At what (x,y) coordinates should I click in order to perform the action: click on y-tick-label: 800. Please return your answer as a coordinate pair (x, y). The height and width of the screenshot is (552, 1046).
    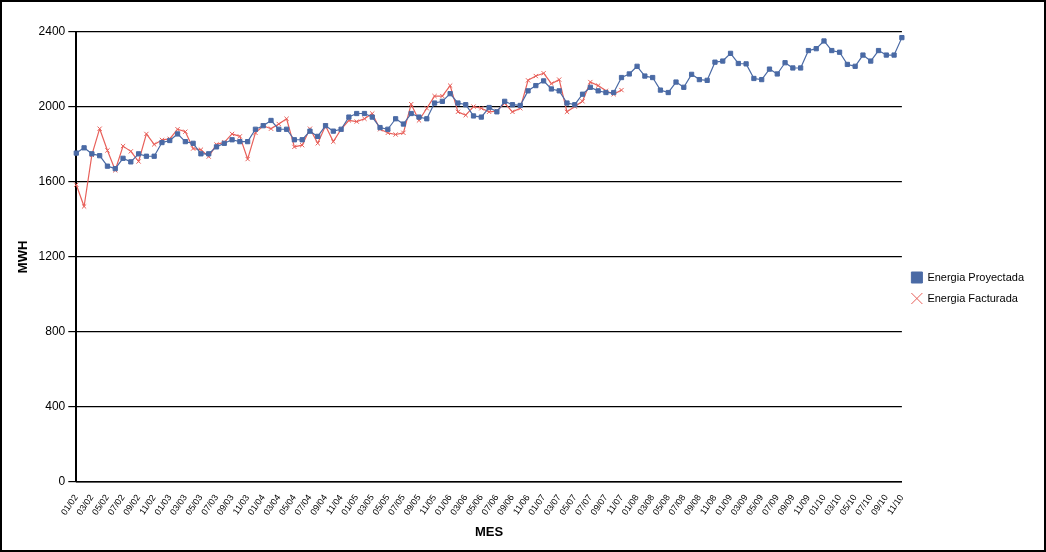
    Looking at the image, I should click on (55, 331).